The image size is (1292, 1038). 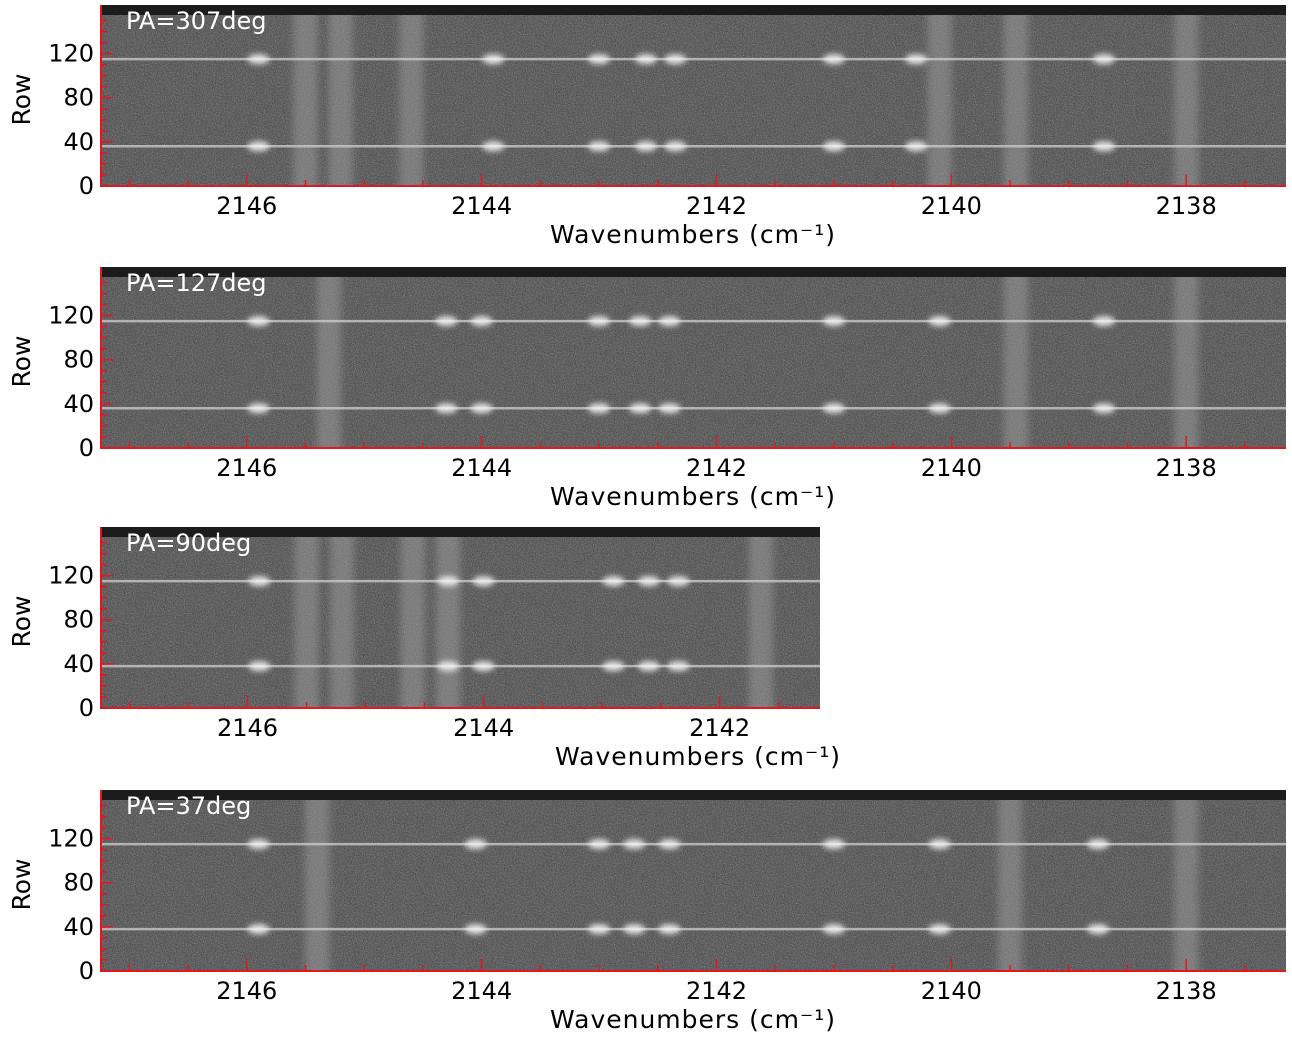 I want to click on pa-label: PA=90deg, so click(x=188, y=543).